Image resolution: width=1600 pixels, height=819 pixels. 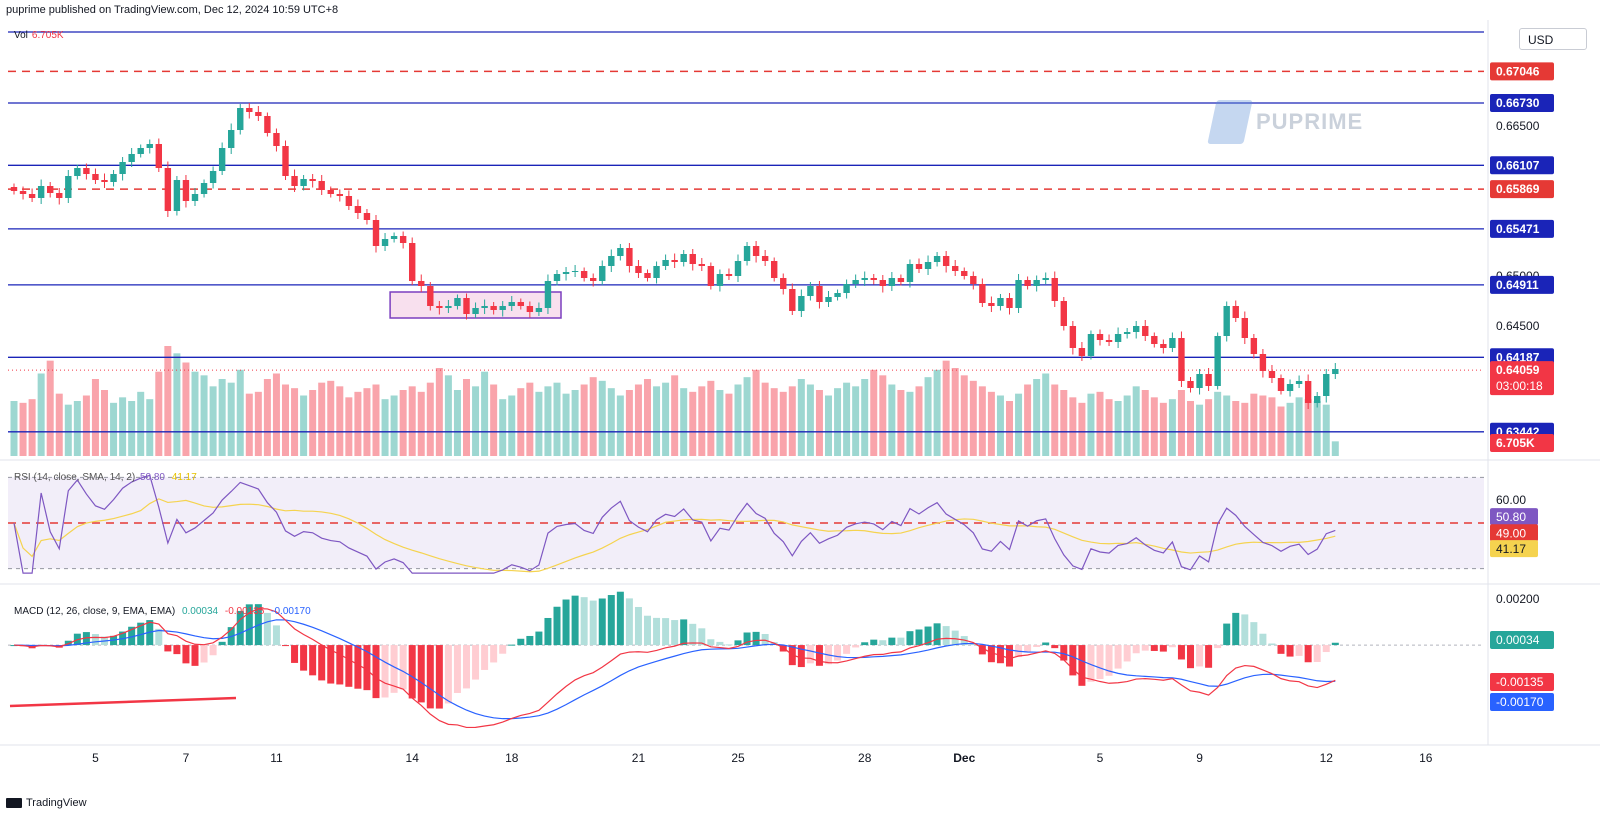 I want to click on currency-selector-button: USD, so click(x=1553, y=39).